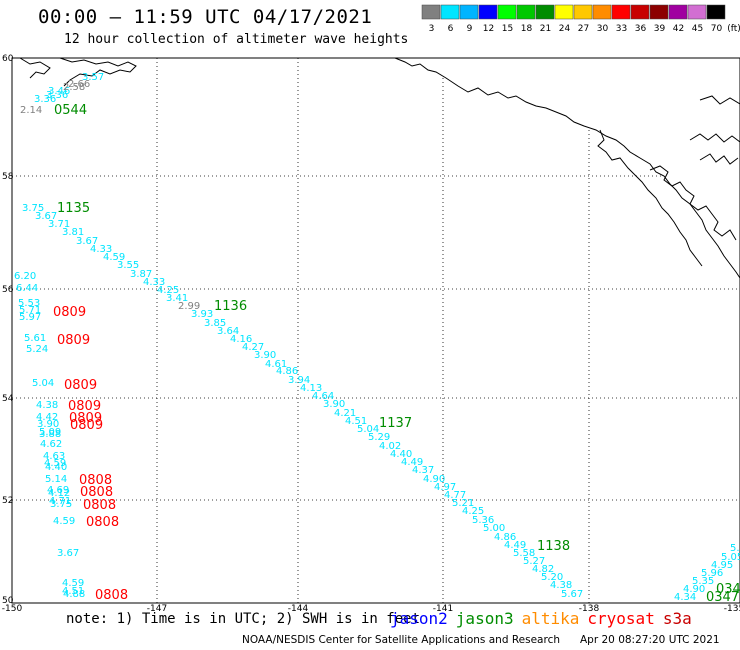 The width and height of the screenshot is (740, 650). Describe the element at coordinates (730, 557) in the screenshot. I see `wave-height-value: 5.05` at that location.